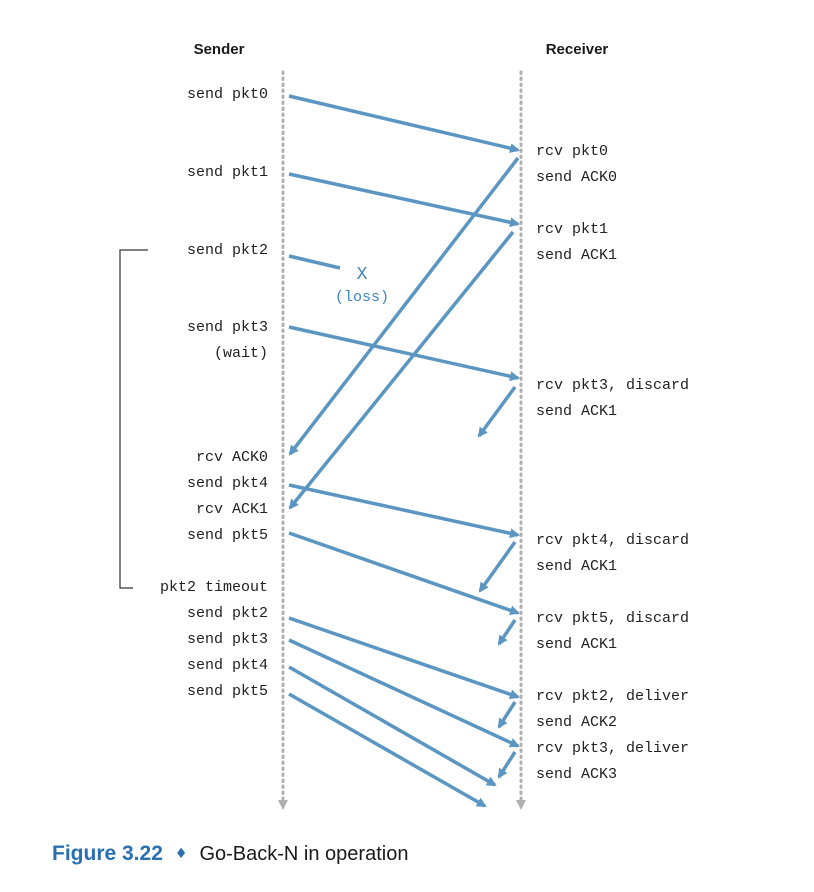  Describe the element at coordinates (362, 275) in the screenshot. I see `loss-x-mark: X` at that location.